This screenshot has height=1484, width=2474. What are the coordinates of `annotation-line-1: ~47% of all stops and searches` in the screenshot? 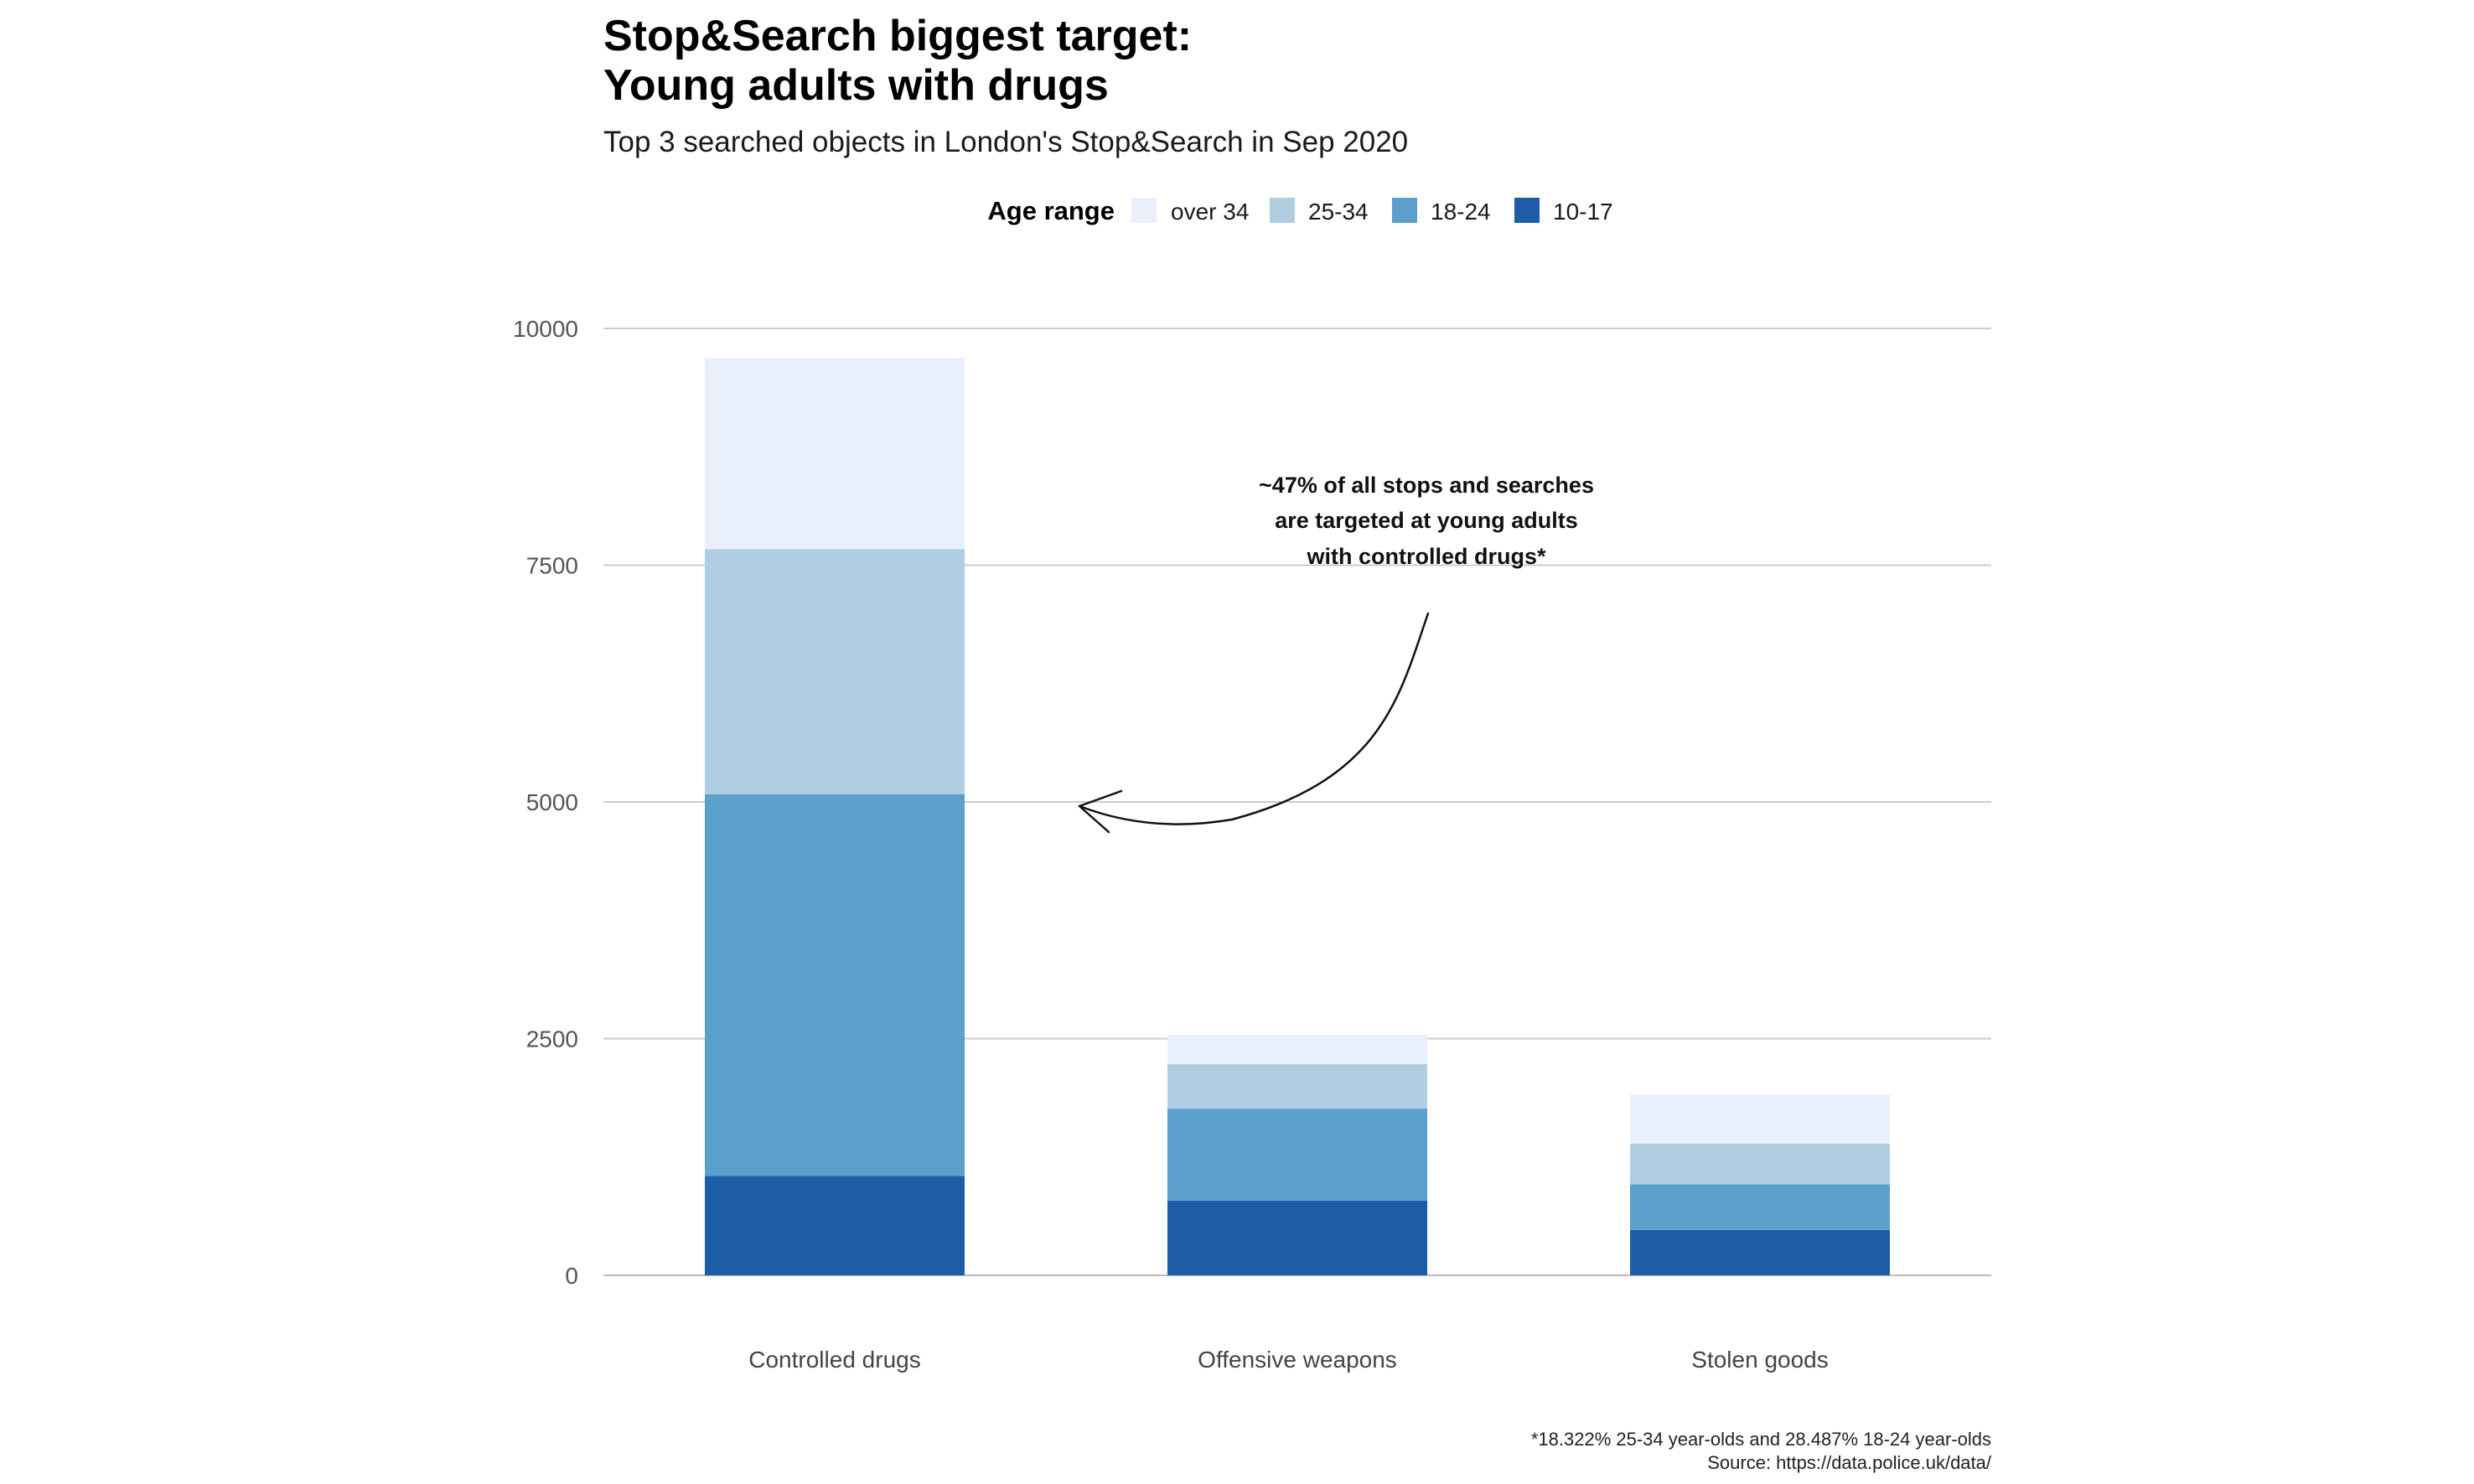 It's located at (1426, 486).